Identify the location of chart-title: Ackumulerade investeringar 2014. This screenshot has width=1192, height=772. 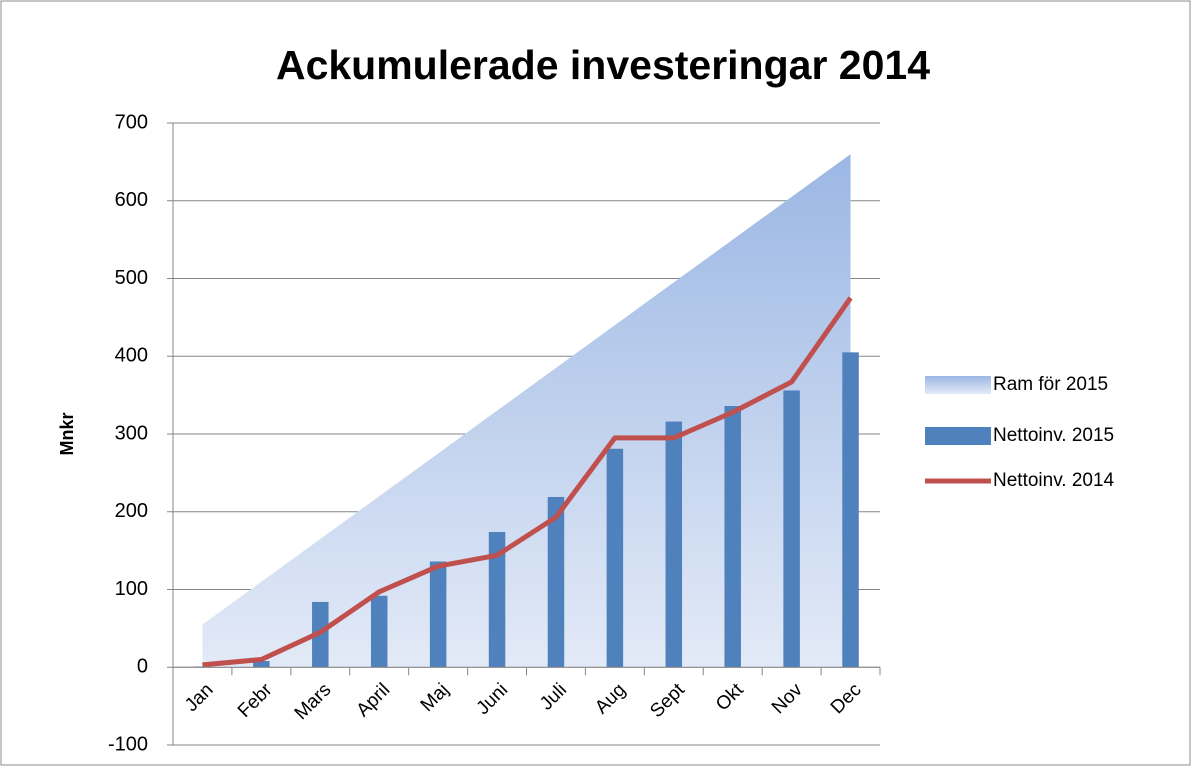
(603, 65).